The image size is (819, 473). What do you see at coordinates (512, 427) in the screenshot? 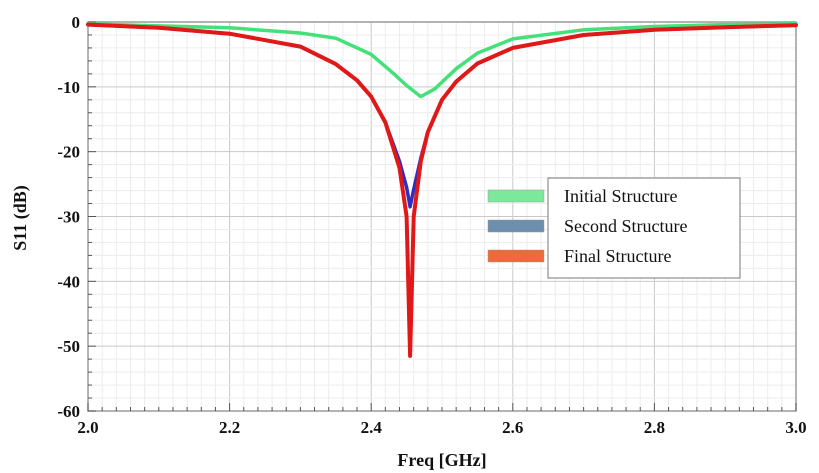
I see `x-tick-label: 2.6` at bounding box center [512, 427].